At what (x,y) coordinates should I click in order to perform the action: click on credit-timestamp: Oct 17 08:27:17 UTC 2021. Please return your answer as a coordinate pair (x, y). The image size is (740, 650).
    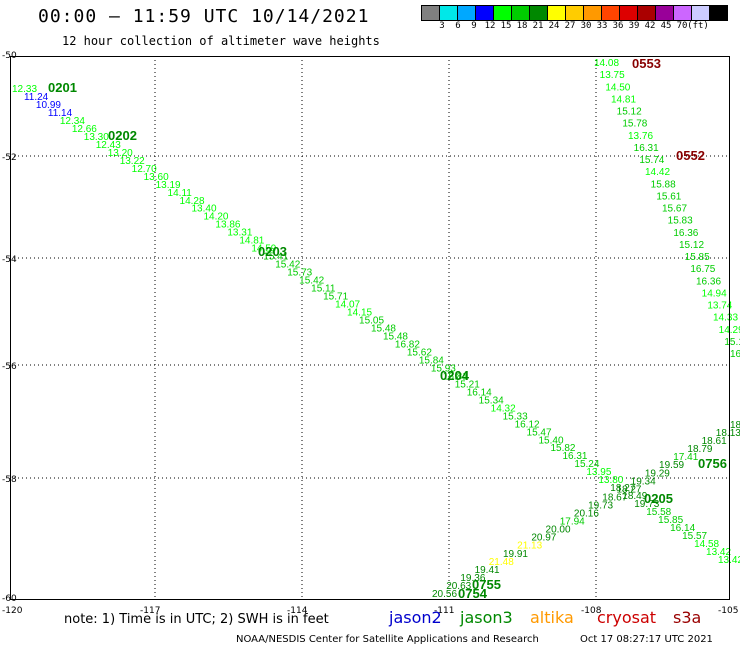
    Looking at the image, I should click on (646, 639).